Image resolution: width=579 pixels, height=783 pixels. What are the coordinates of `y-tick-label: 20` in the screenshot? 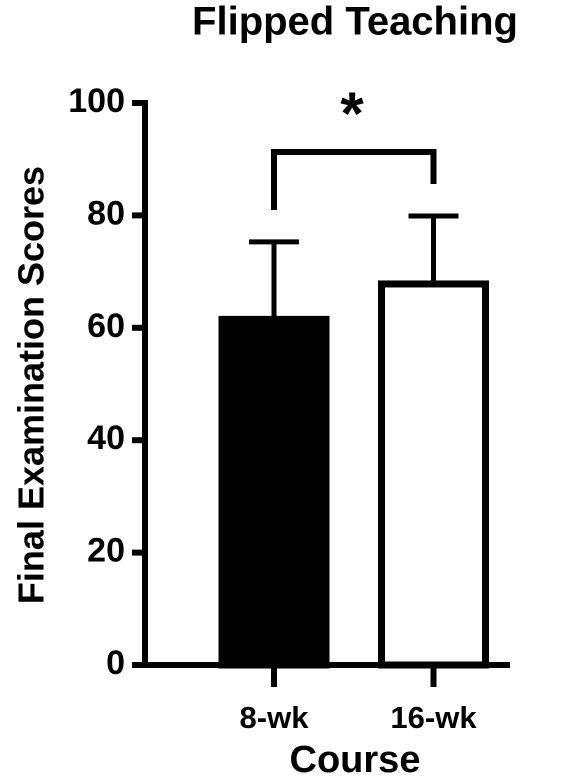 It's located at (106, 551).